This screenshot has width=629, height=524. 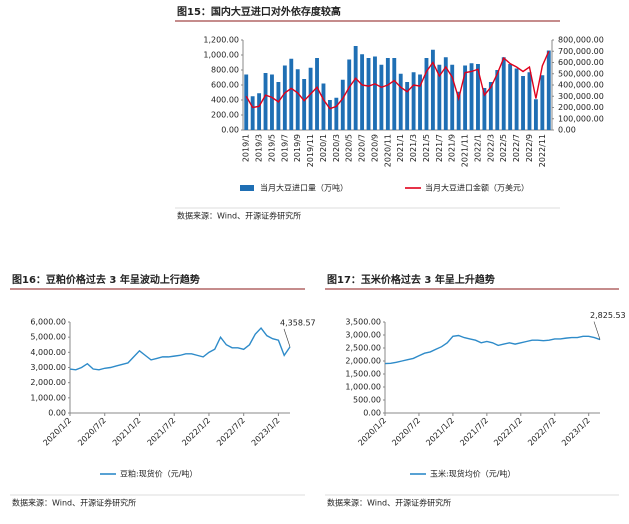 What do you see at coordinates (247, 188) in the screenshot?
I see `legend-swatch` at bounding box center [247, 188].